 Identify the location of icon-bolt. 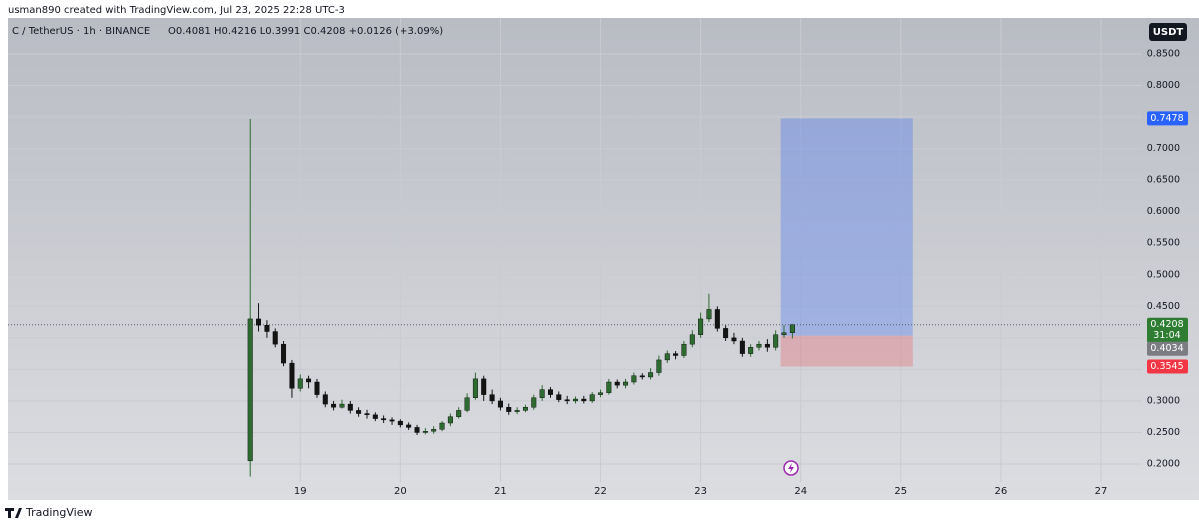
(791, 468).